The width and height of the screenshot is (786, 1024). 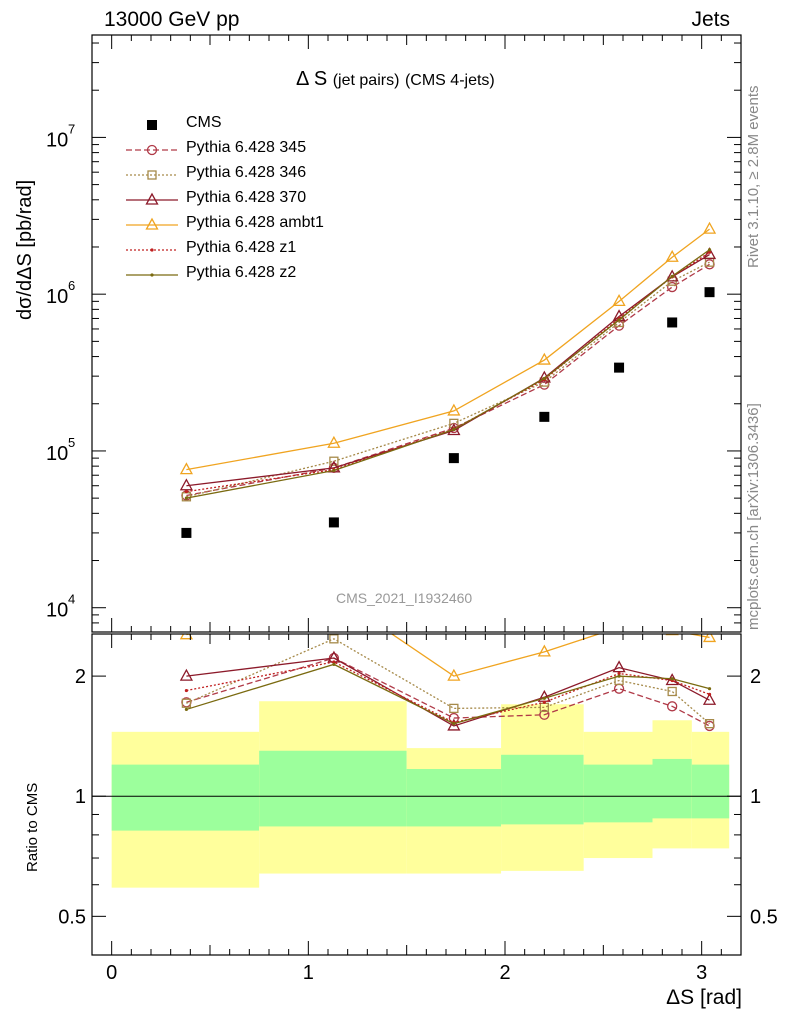 I want to click on legend-label-p346: Pythia 6.428 346, so click(x=246, y=172).